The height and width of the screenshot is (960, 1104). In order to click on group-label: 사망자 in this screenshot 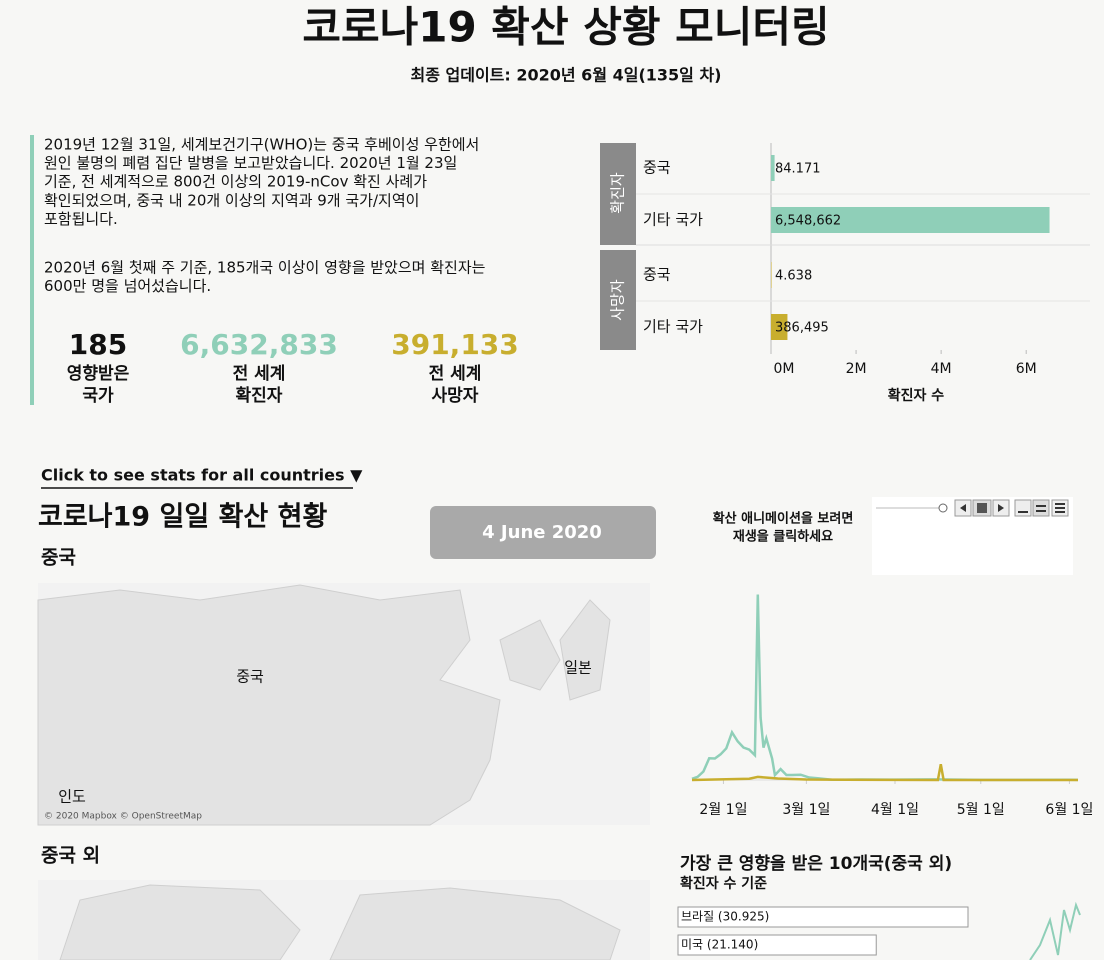, I will do `click(618, 300)`.